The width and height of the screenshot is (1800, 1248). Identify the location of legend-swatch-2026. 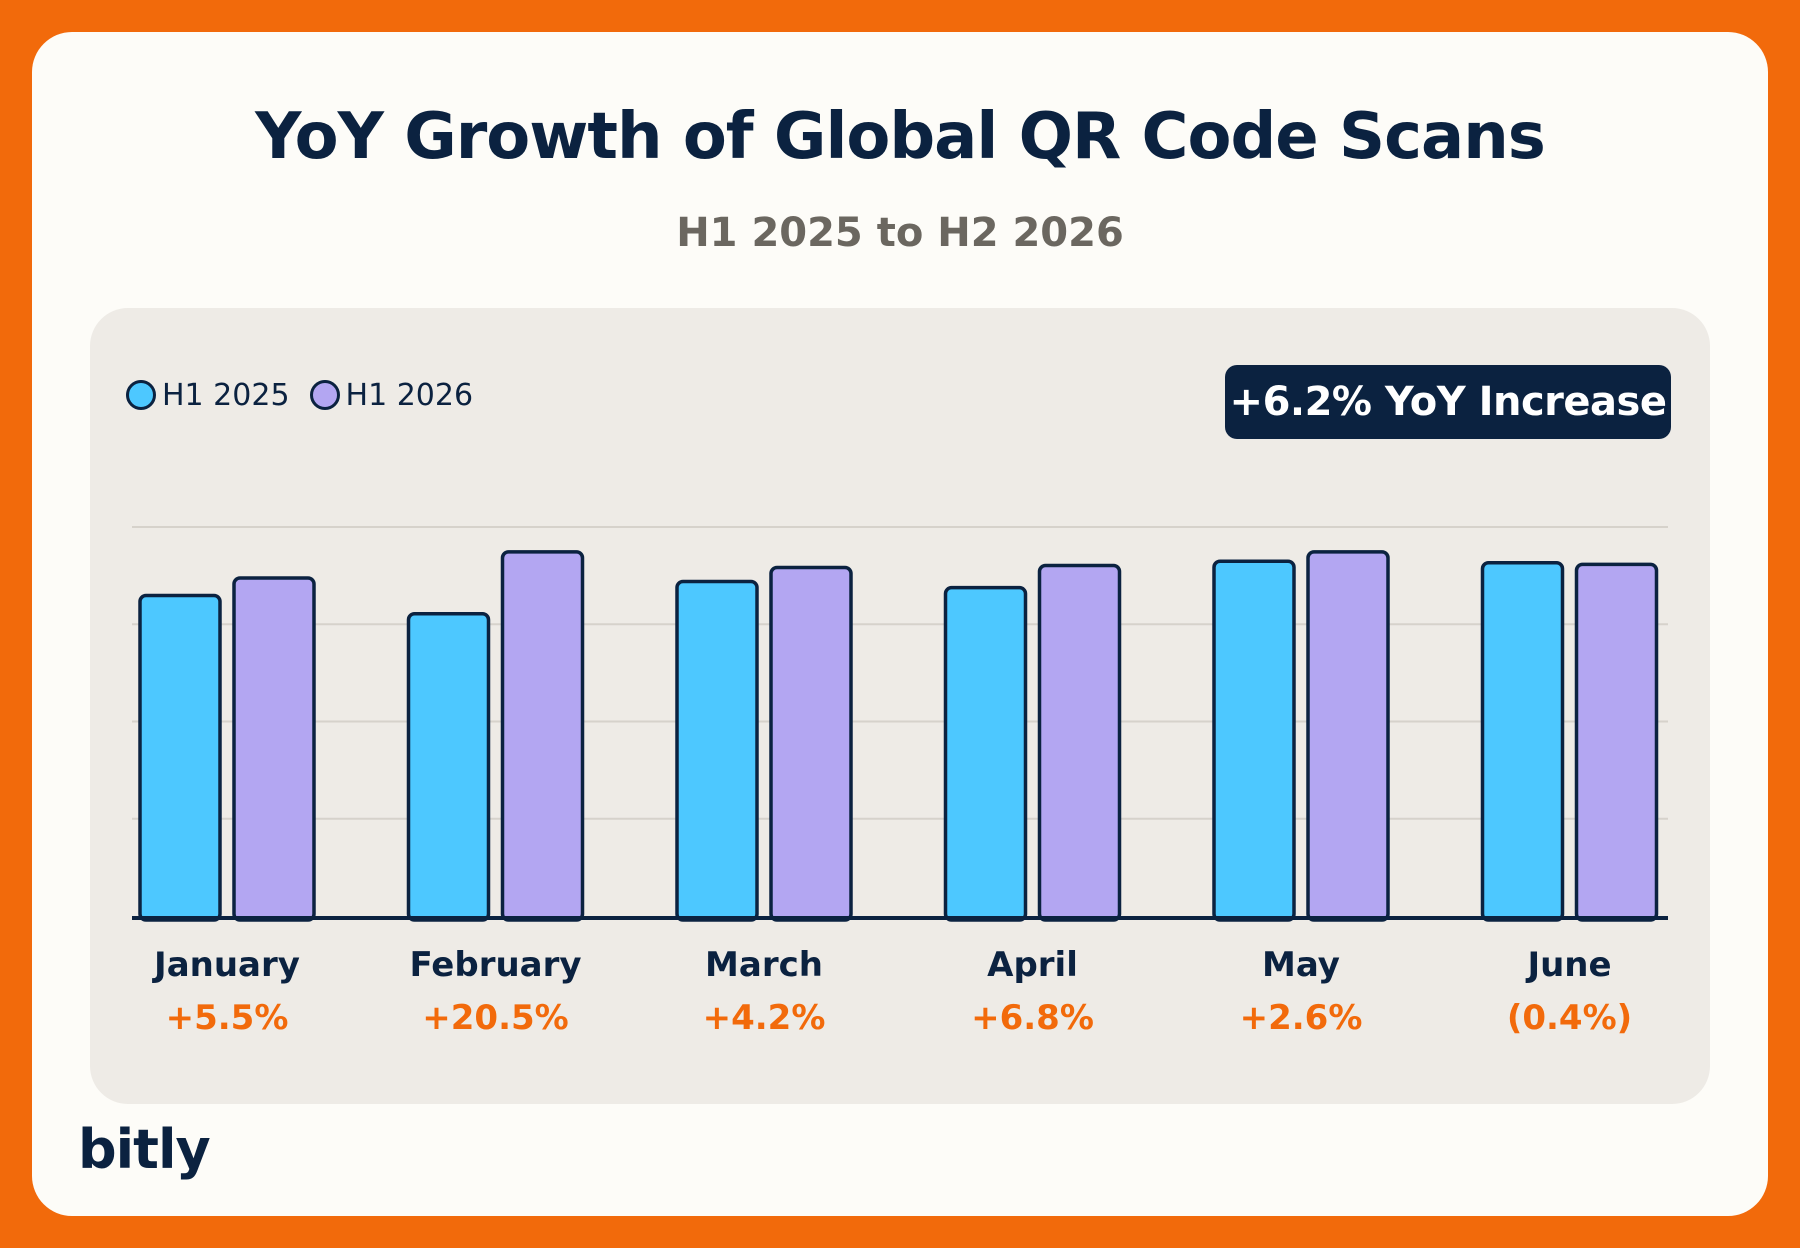
(324, 395).